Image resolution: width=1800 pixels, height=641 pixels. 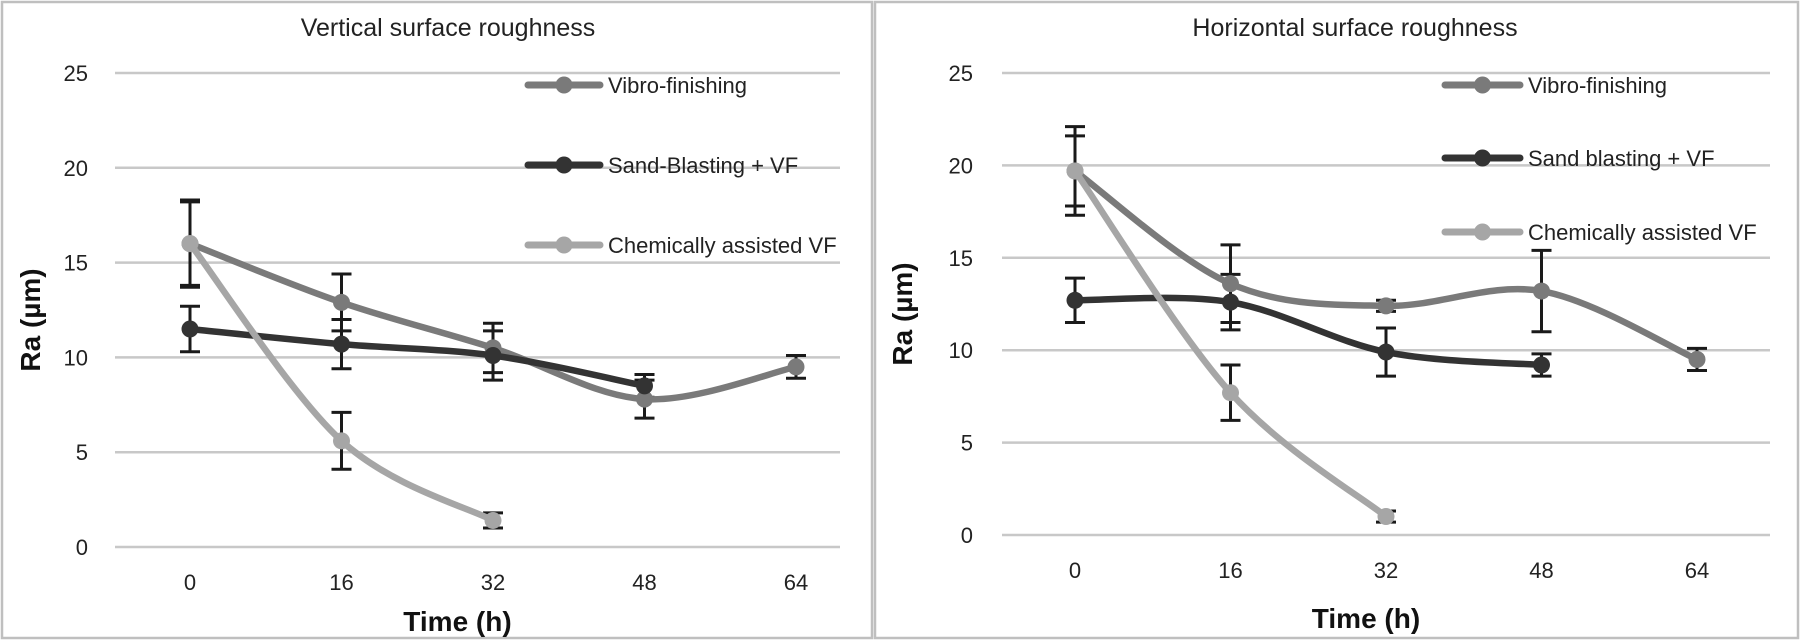 I want to click on legend-entry: Sand-Blasting + VF, so click(x=703, y=165).